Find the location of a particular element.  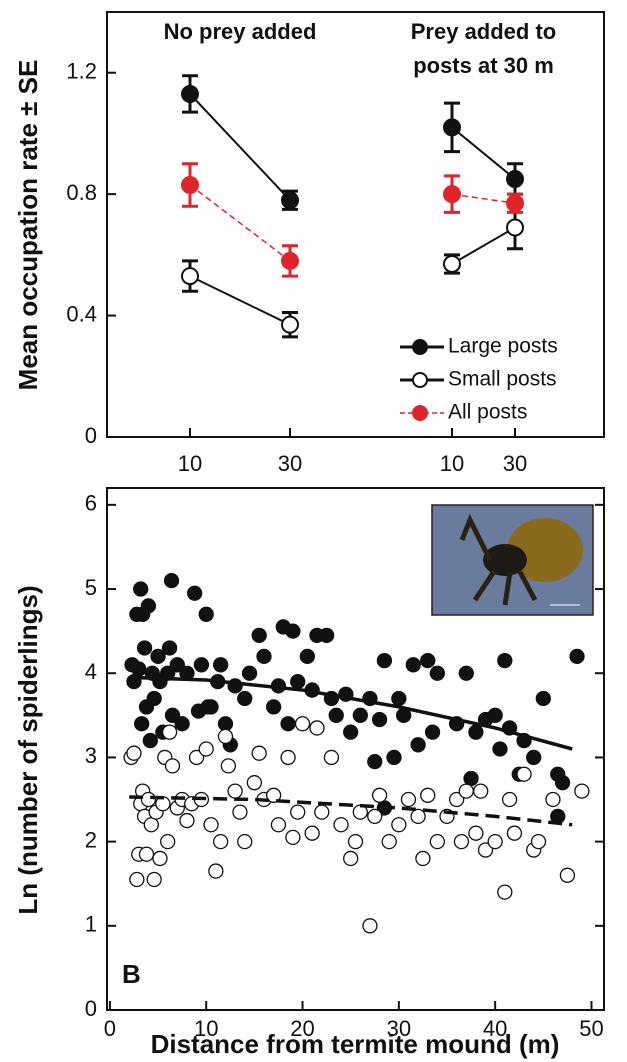

x-tick-label: 0 is located at coordinates (110, 1028).